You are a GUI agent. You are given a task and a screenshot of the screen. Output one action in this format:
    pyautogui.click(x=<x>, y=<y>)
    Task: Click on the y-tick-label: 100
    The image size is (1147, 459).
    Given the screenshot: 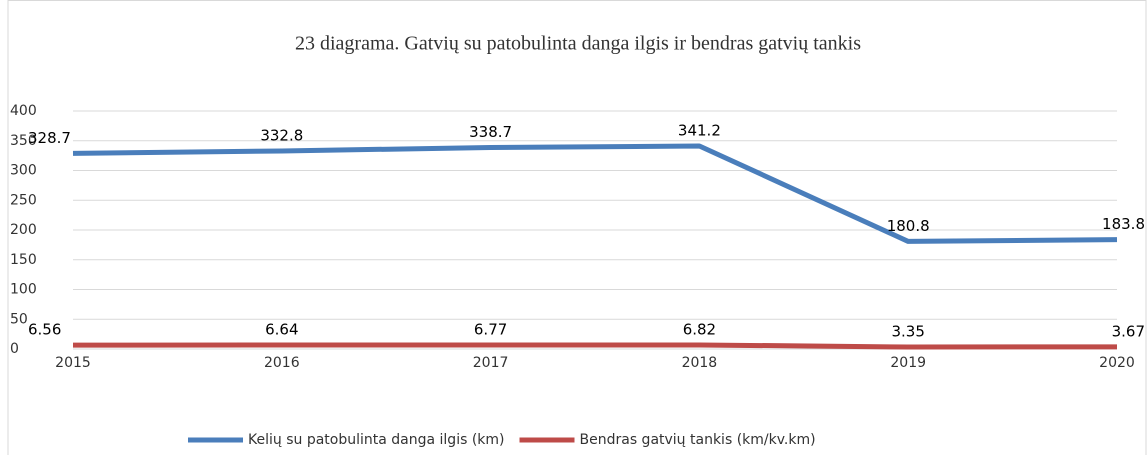 What is the action you would take?
    pyautogui.click(x=23, y=290)
    